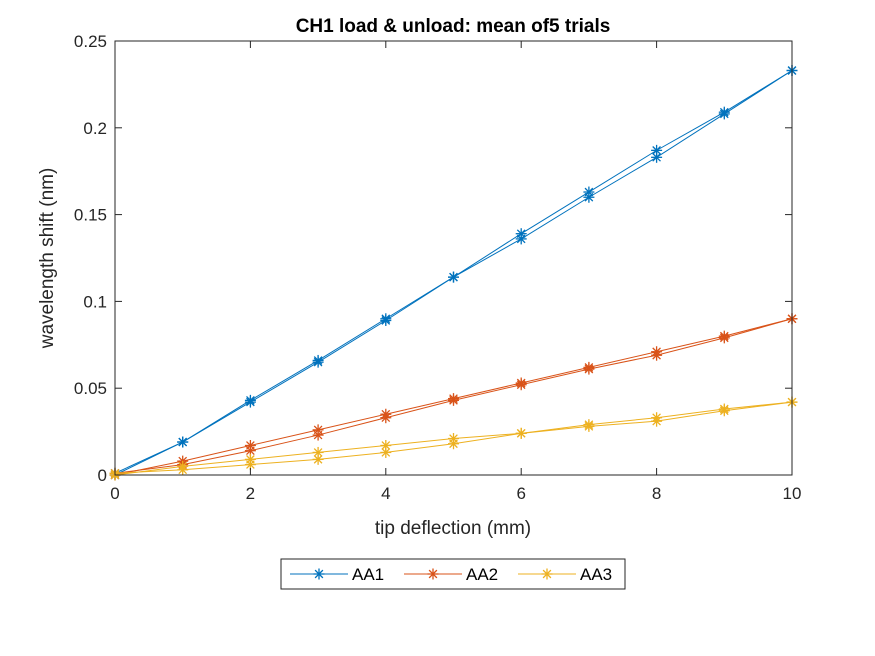 Image resolution: width=875 pixels, height=656 pixels. What do you see at coordinates (90, 388) in the screenshot?
I see `y-tick-label: 0.05` at bounding box center [90, 388].